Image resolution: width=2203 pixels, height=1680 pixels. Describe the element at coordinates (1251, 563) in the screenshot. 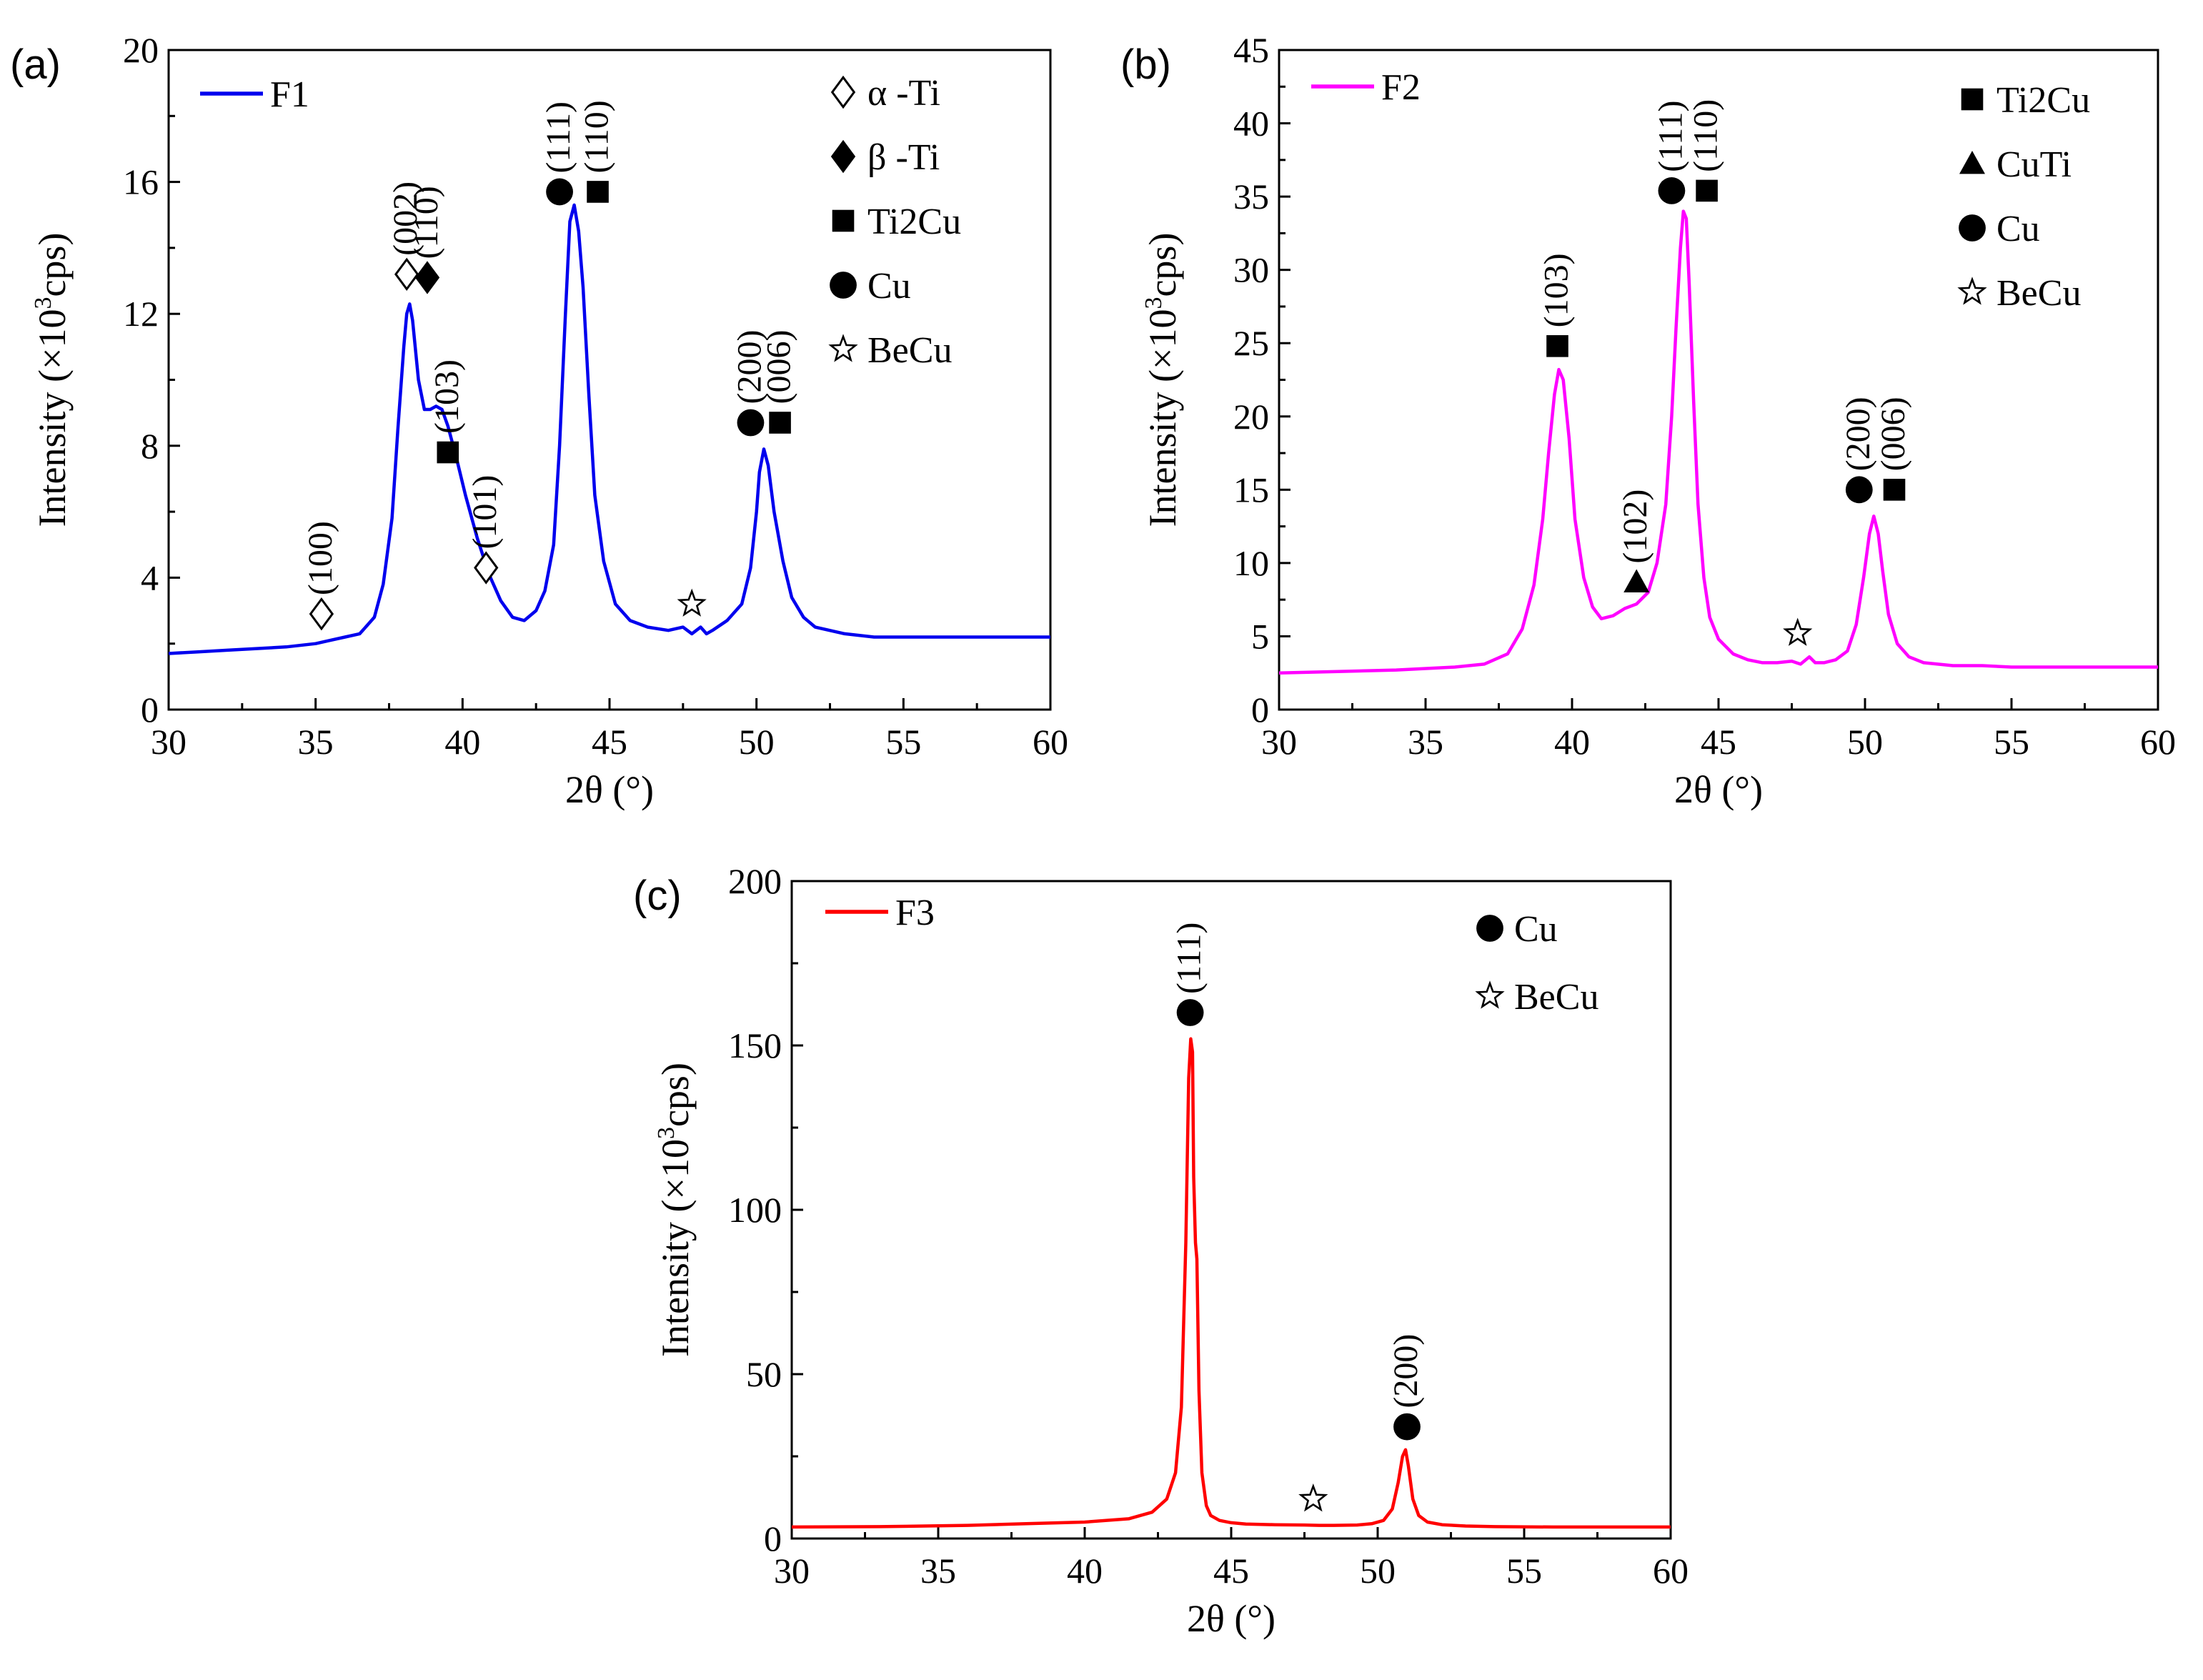

I see `y-tick-label: 10` at that location.